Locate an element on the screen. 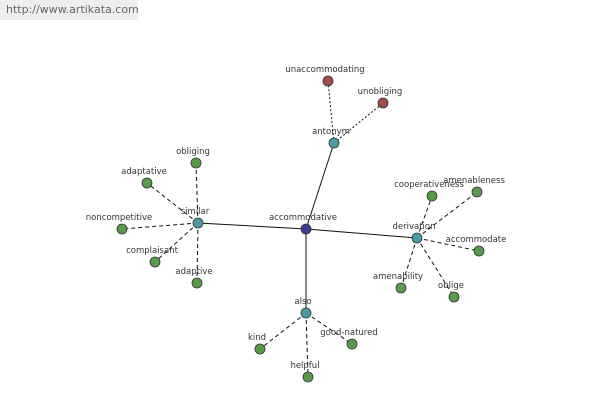  node-label: unaccommodating is located at coordinates (324, 70).